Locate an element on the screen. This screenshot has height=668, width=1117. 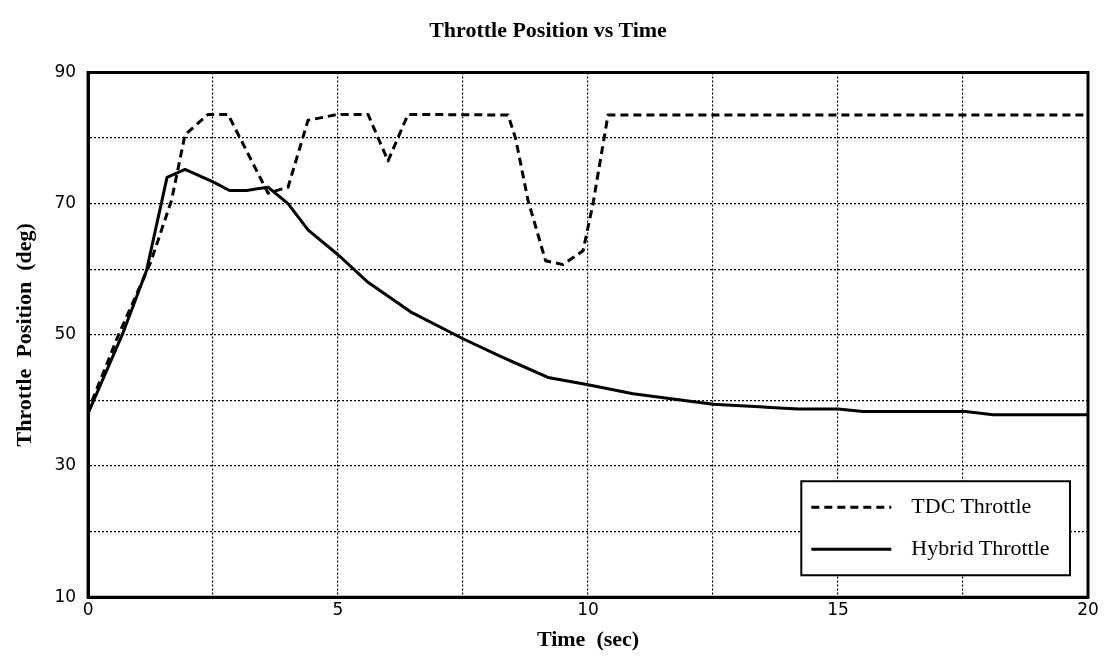
x-tick-label: 20 is located at coordinates (1088, 608).